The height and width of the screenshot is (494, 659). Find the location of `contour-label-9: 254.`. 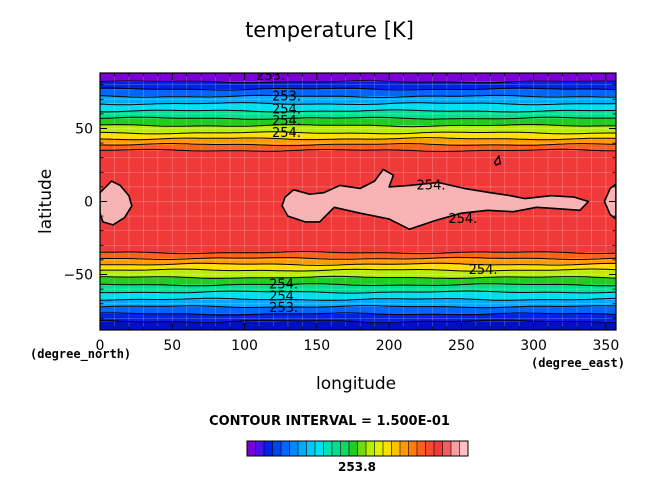

contour-label-9: 254. is located at coordinates (283, 296).